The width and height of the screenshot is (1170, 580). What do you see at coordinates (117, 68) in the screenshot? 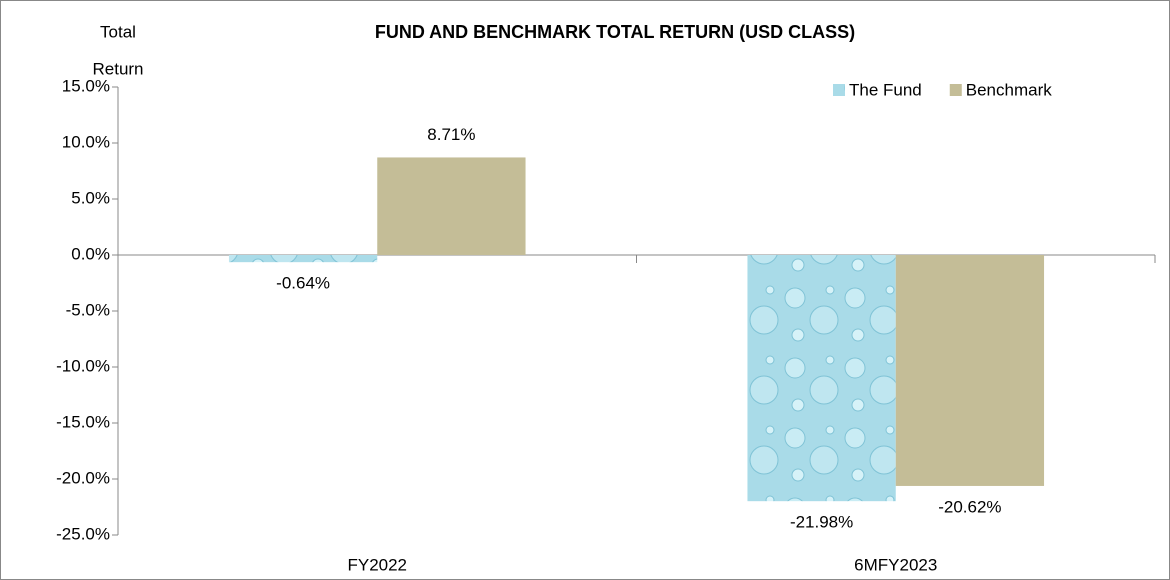
I see `y-axis-label: Return` at bounding box center [117, 68].